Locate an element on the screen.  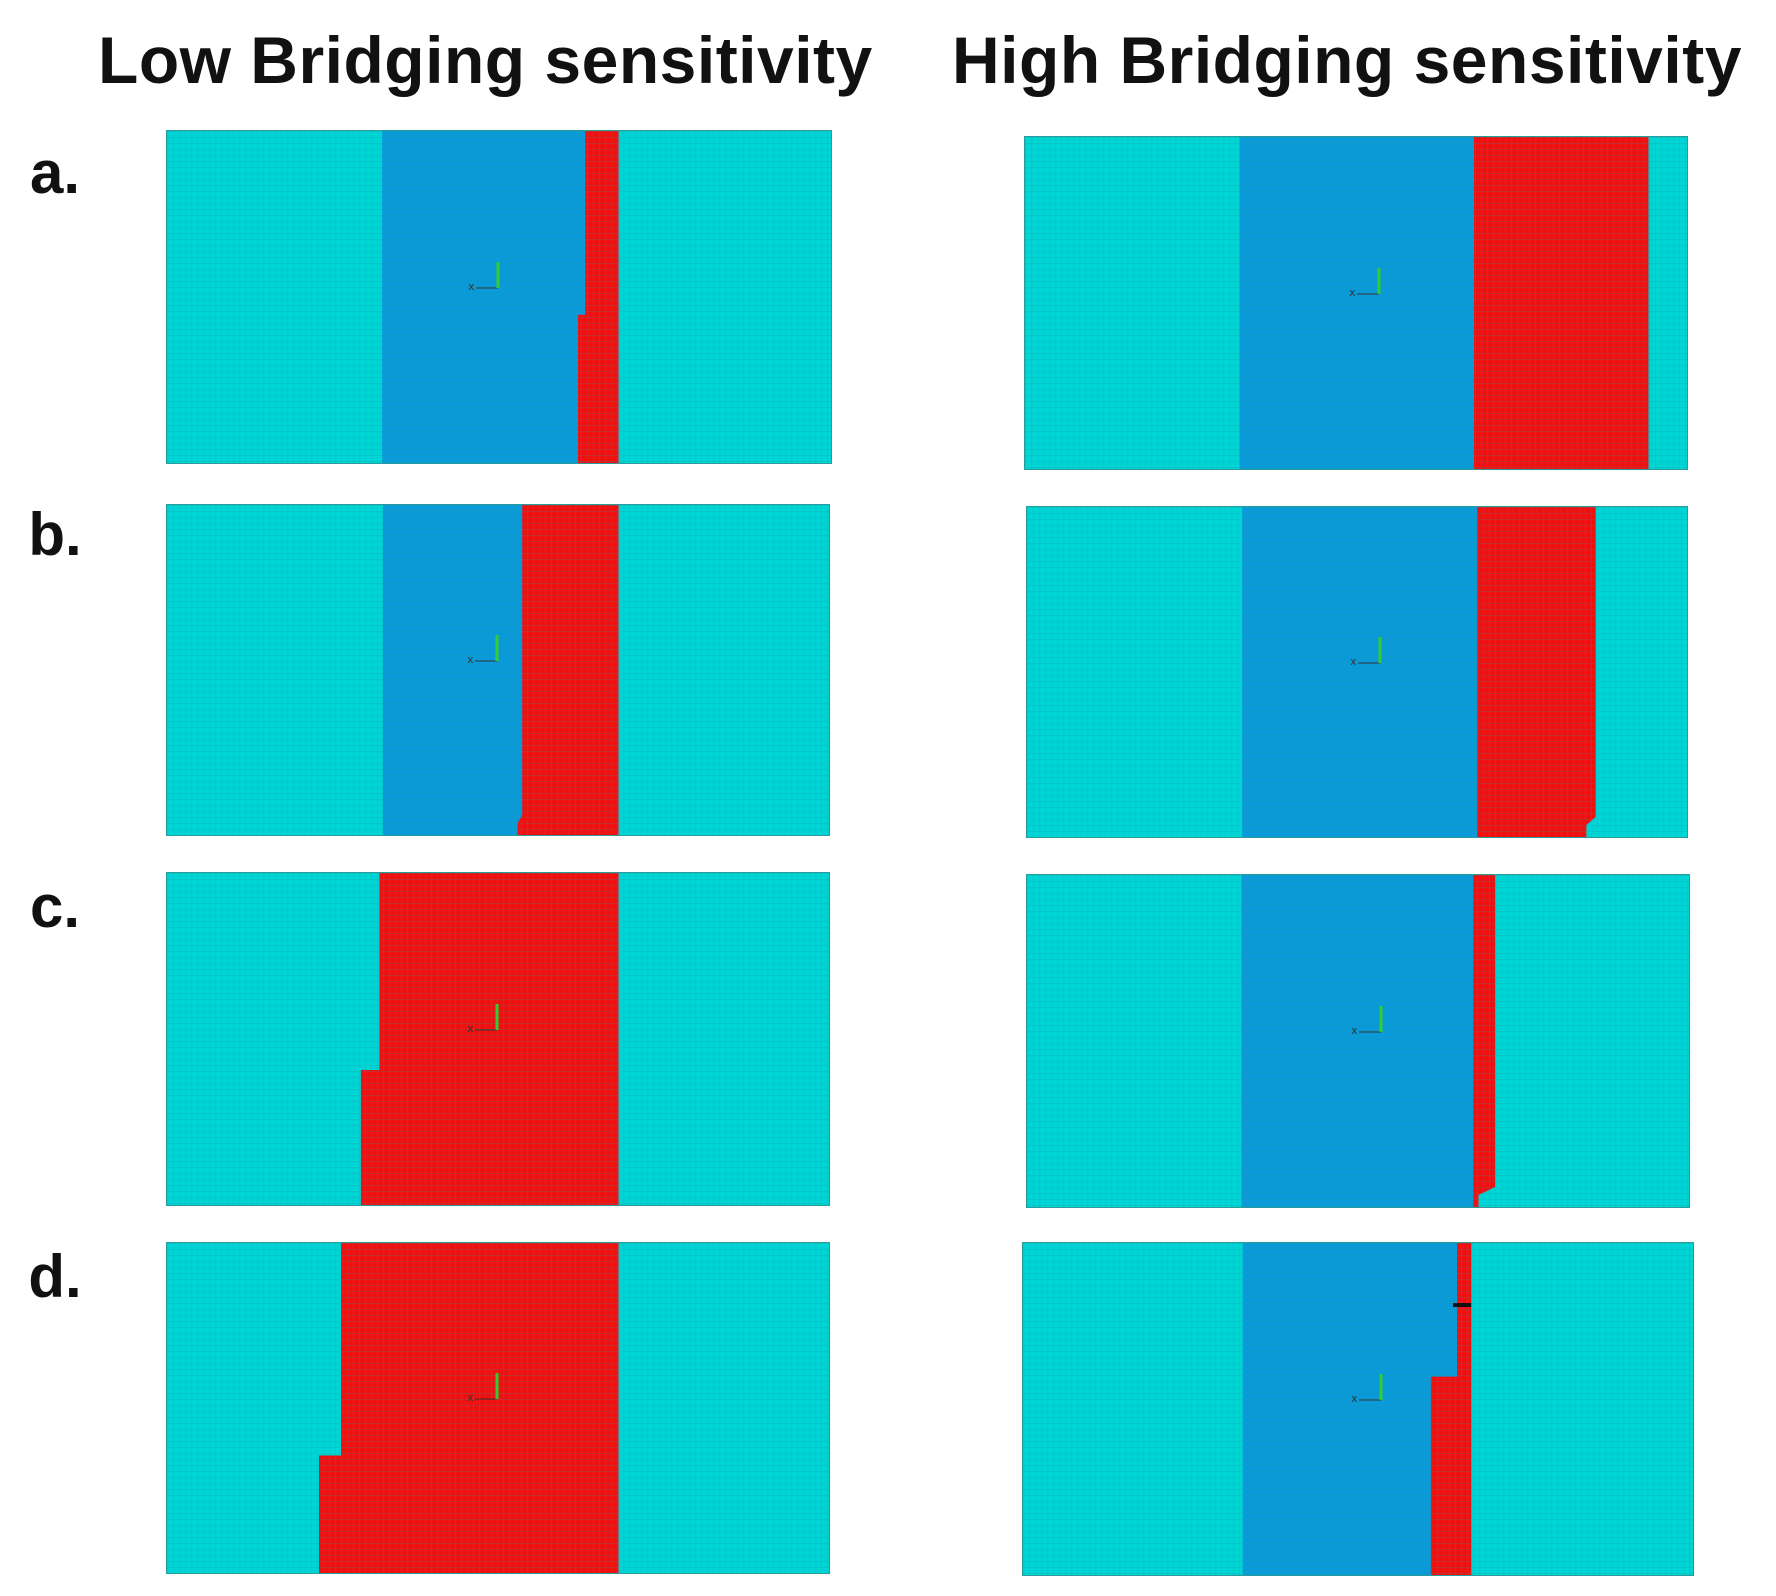
panel-b-low: x is located at coordinates (498, 670).